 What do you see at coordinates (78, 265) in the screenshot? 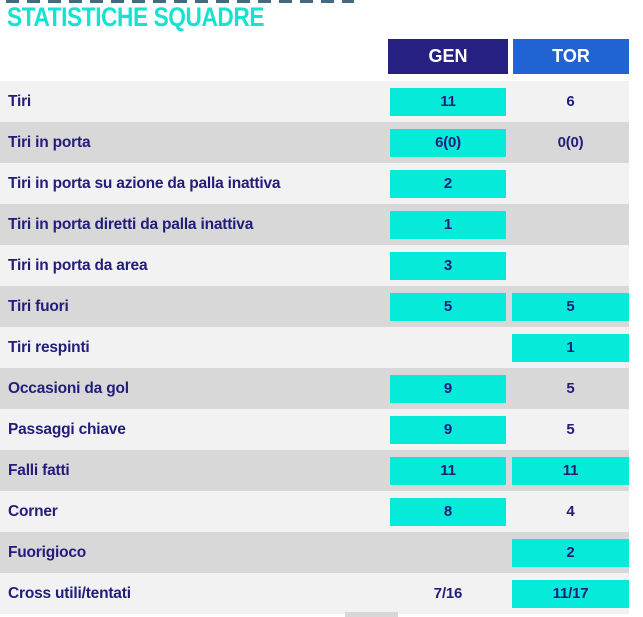
I see `stat-label: Tiri in porta da area` at bounding box center [78, 265].